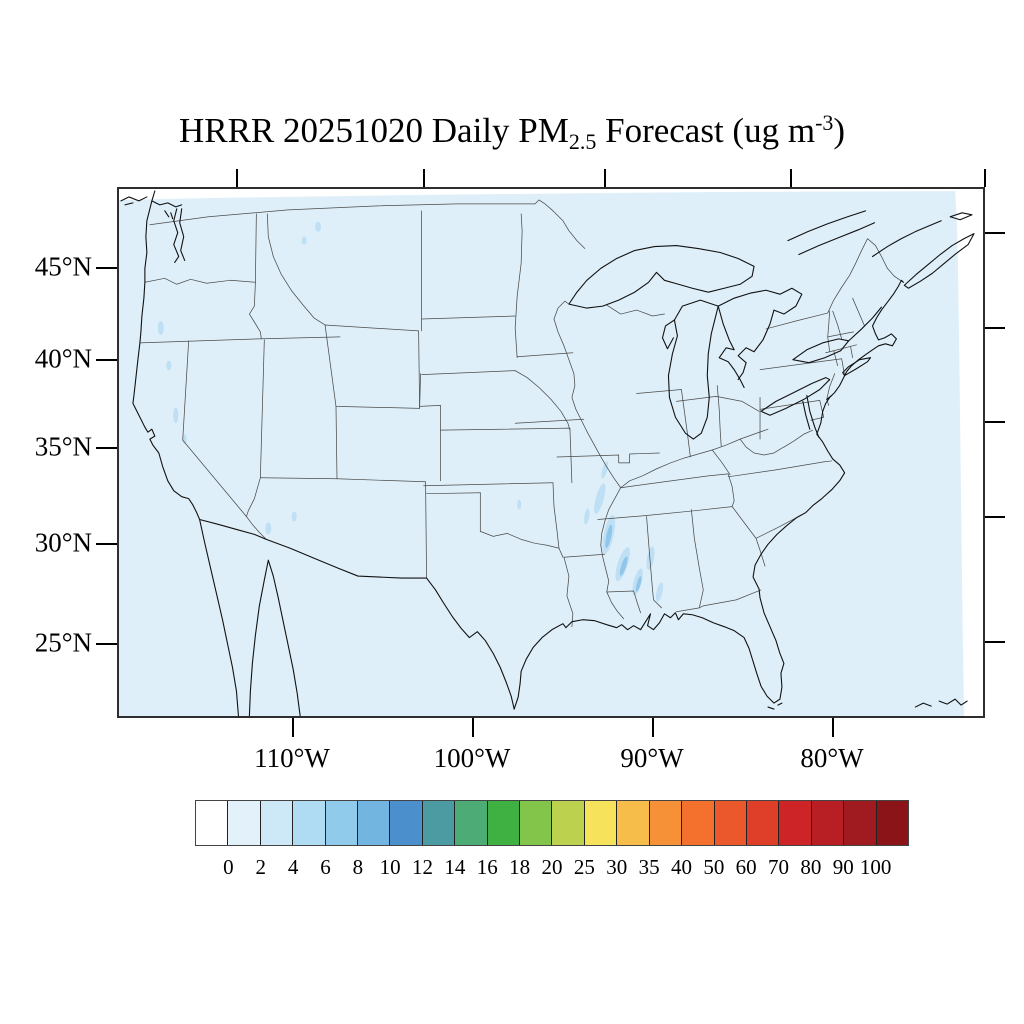 The width and height of the screenshot is (1024, 1024). I want to click on y-axis-label: 45°N, so click(63, 266).